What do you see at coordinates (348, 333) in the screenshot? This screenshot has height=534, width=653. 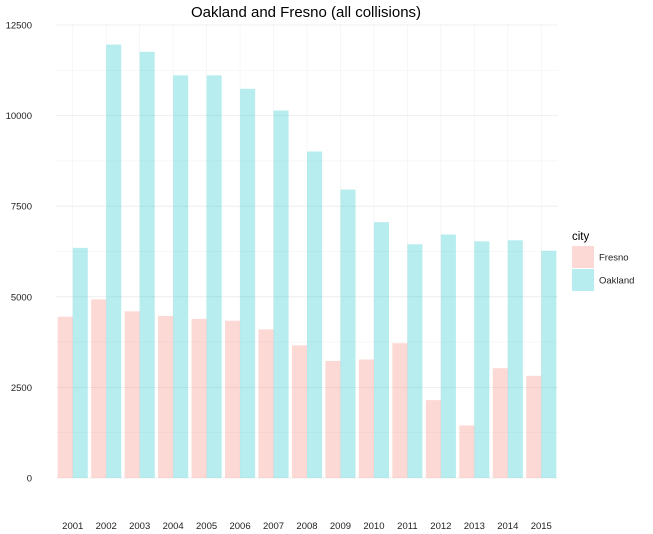 I see `bar-oakland-2009` at bounding box center [348, 333].